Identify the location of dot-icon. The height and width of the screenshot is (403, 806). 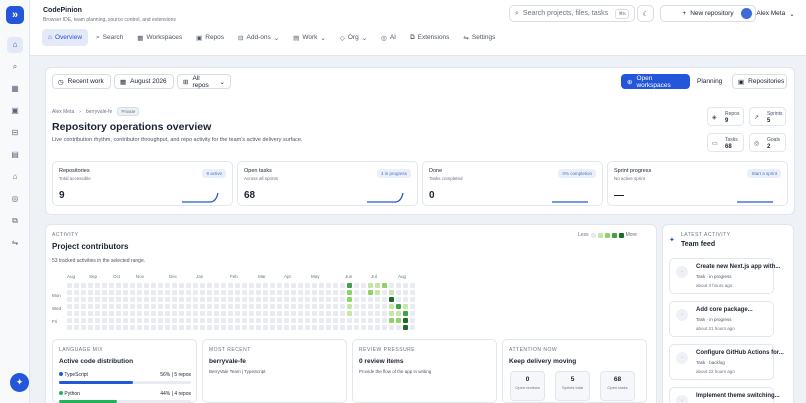
(61, 393).